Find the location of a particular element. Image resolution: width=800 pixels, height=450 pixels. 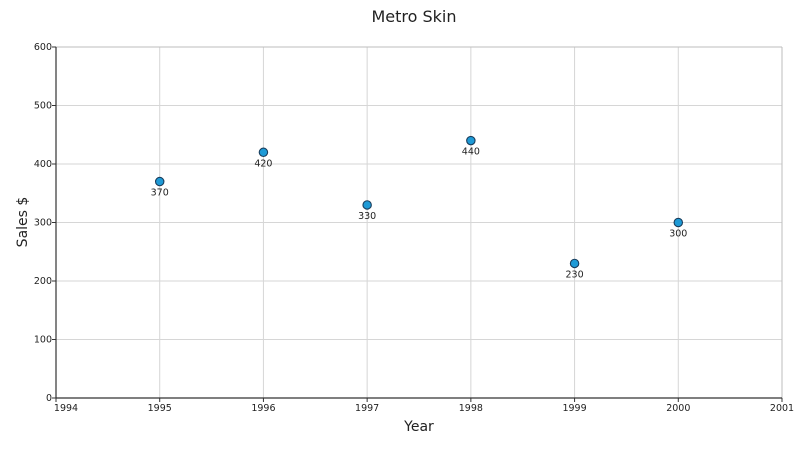

data-label: 330 is located at coordinates (367, 216).